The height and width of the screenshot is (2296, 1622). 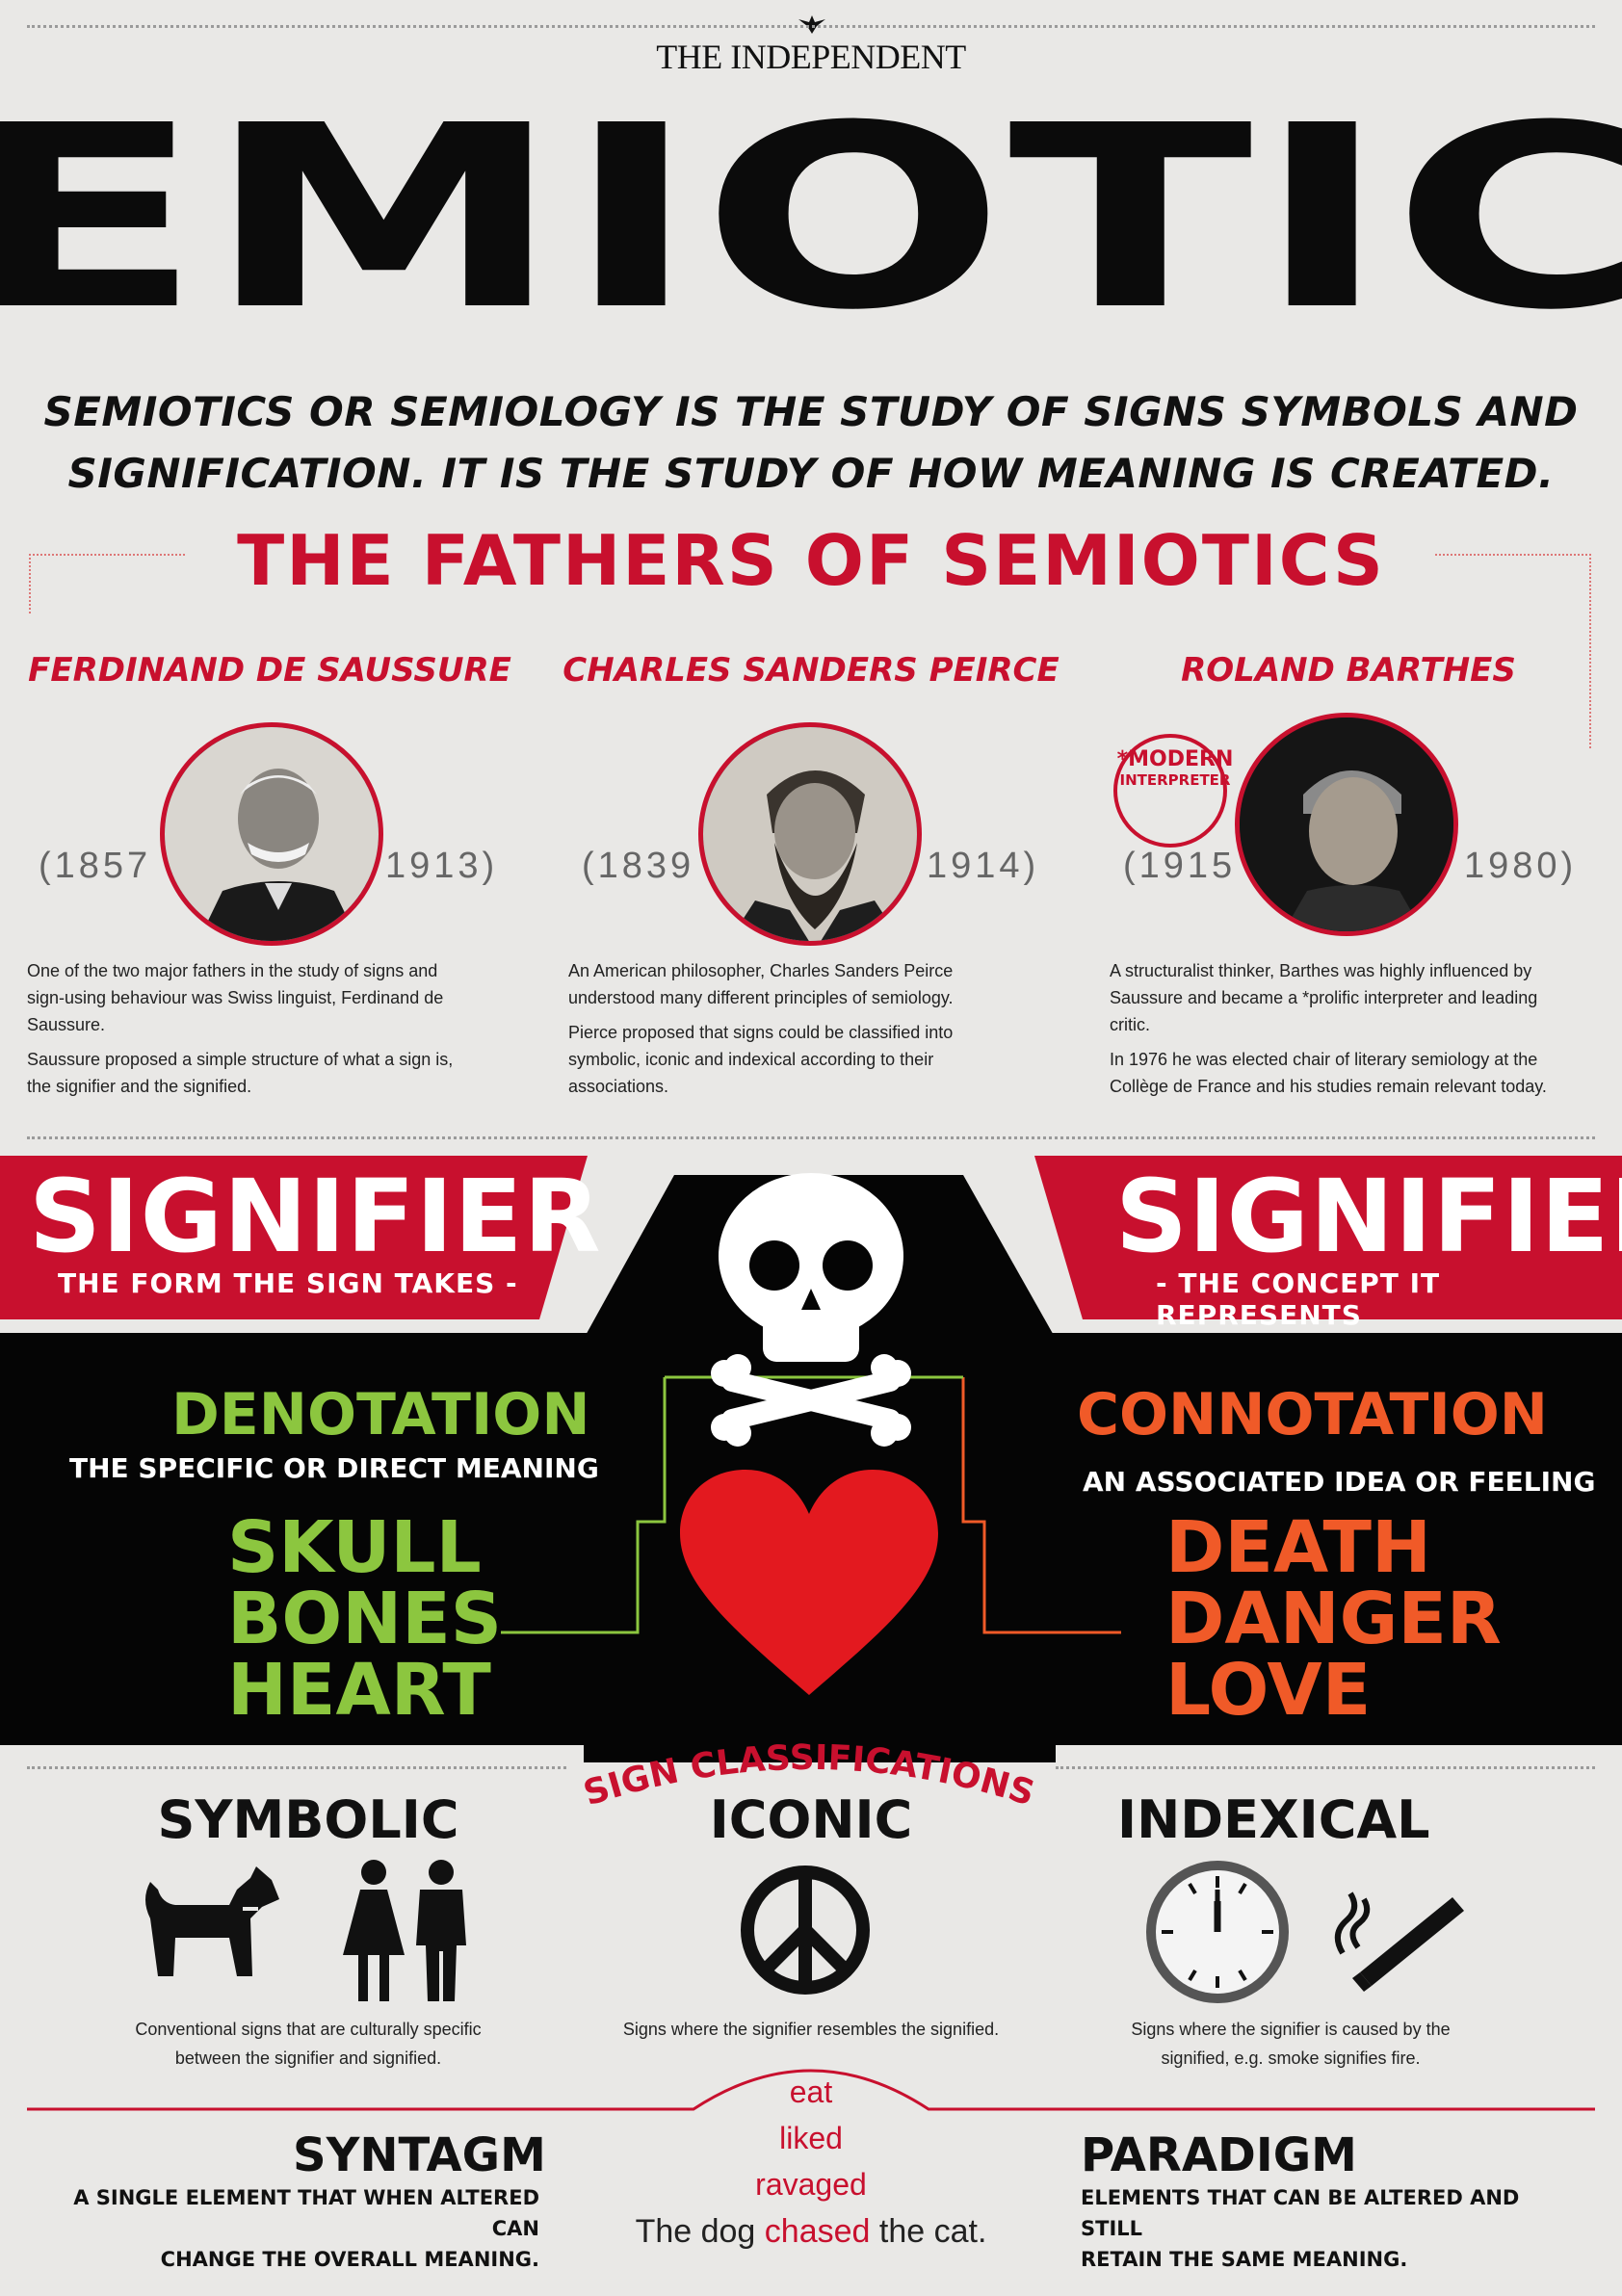 What do you see at coordinates (107, 583) in the screenshot?
I see `bracket-left` at bounding box center [107, 583].